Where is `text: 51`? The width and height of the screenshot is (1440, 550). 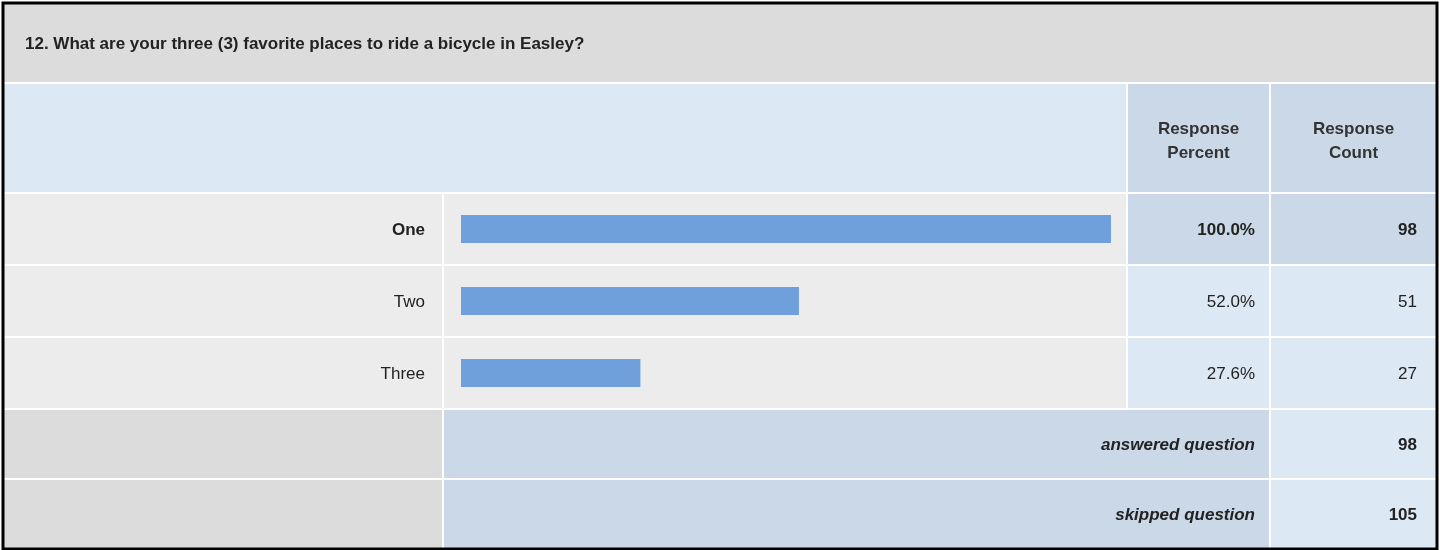 text: 51 is located at coordinates (1407, 301).